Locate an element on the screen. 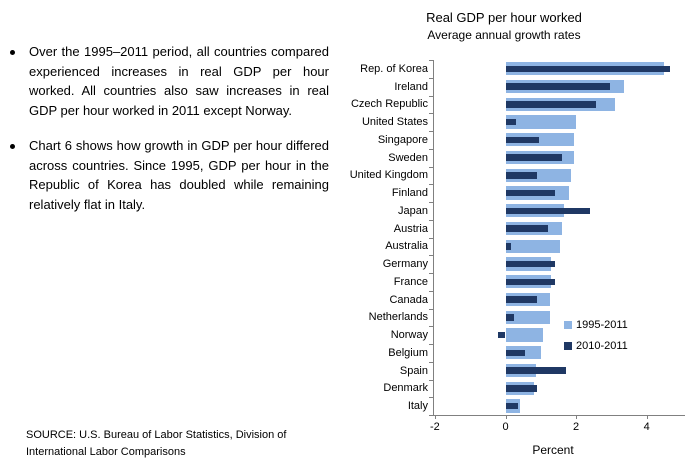 Image resolution: width=697 pixels, height=475 pixels. category-label: Ireland is located at coordinates (411, 86).